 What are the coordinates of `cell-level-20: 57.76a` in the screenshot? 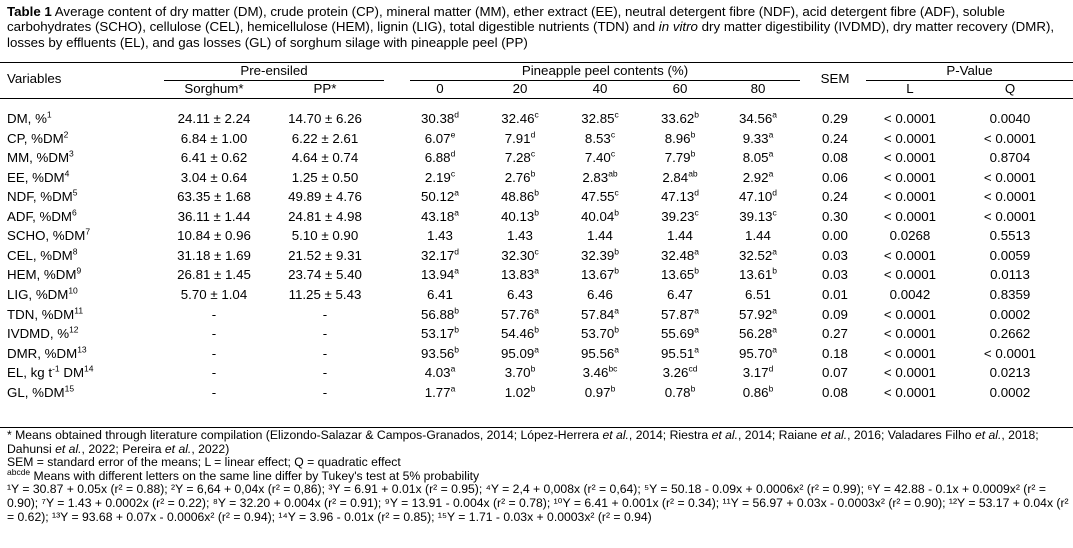 It's located at (519, 313).